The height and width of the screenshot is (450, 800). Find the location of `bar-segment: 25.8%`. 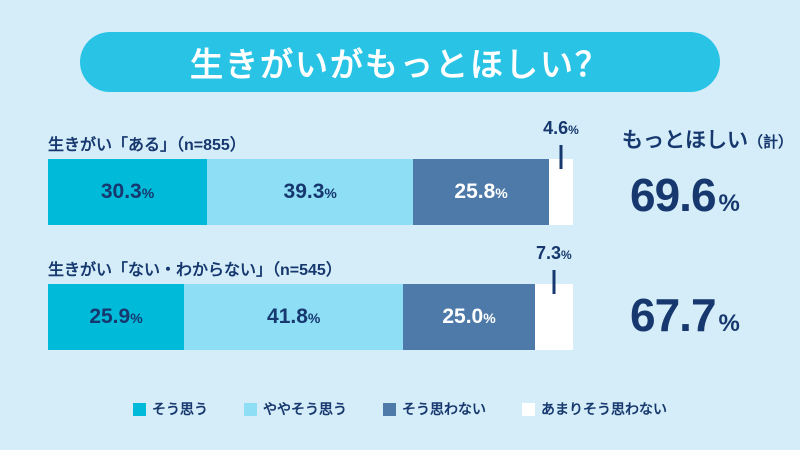

bar-segment: 25.8% is located at coordinates (481, 192).